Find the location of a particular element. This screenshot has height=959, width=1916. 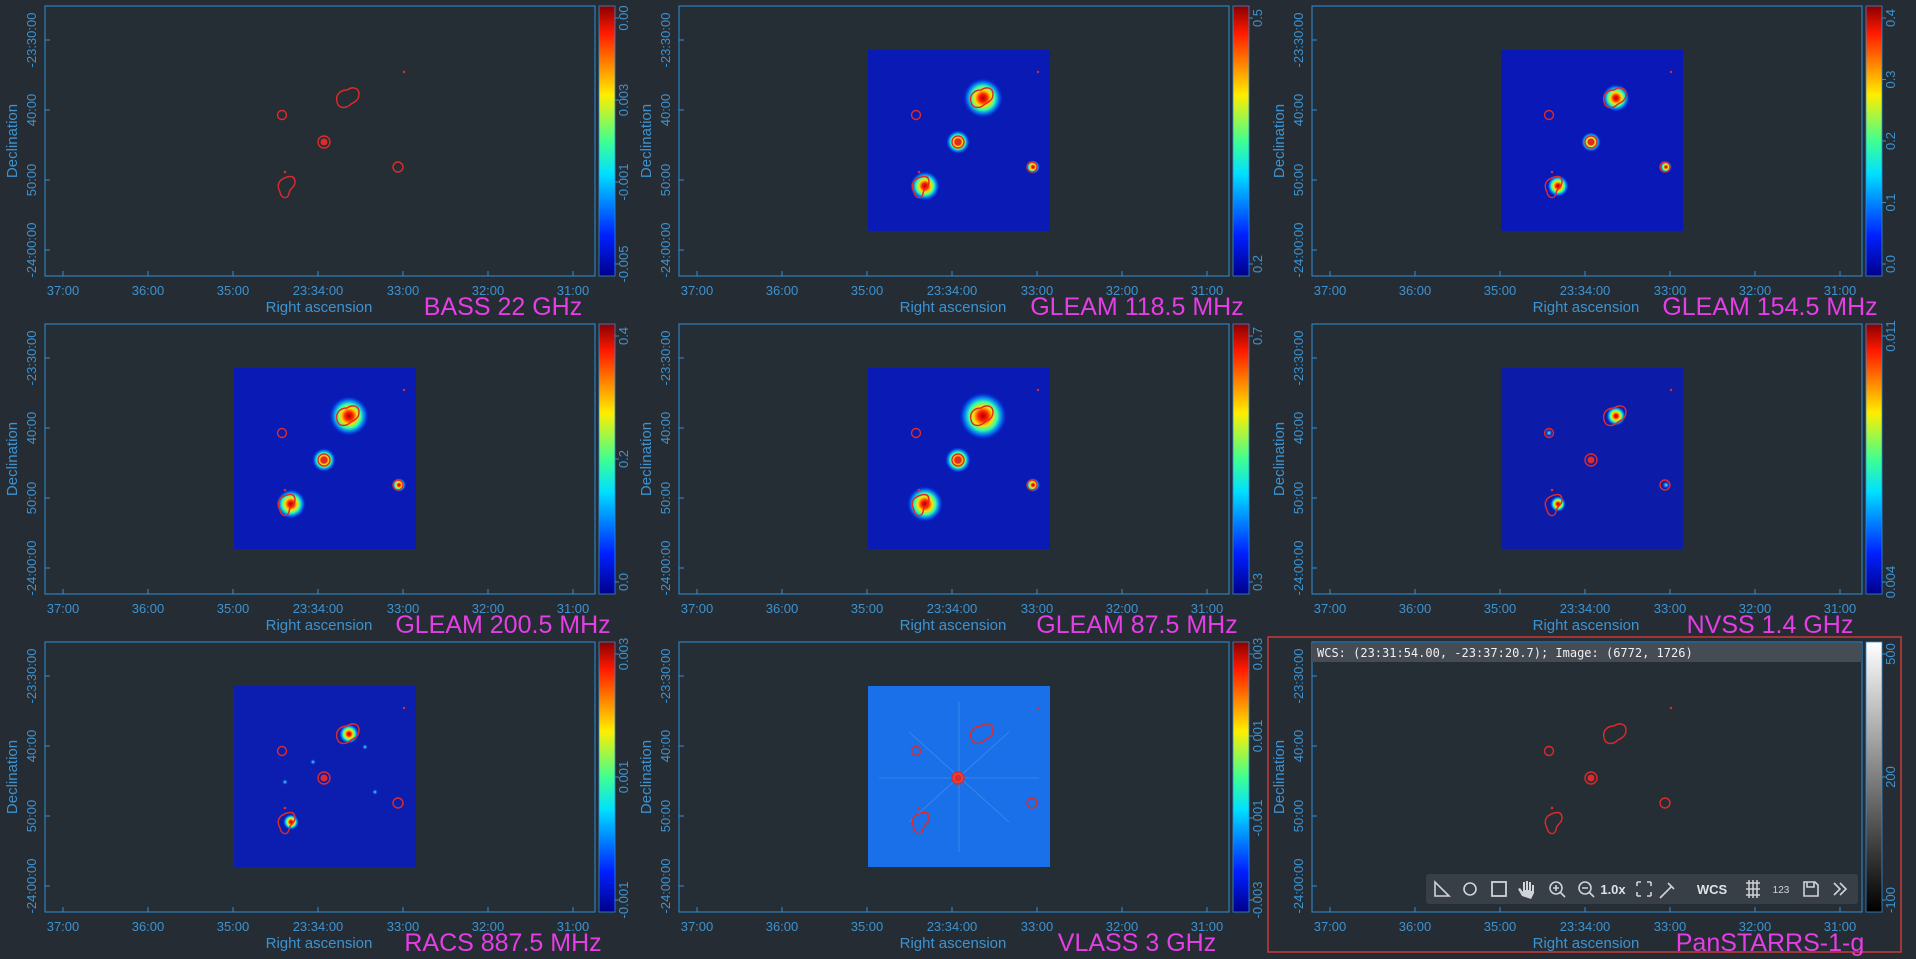

colorbar-tick-label: 200 is located at coordinates (1890, 777).